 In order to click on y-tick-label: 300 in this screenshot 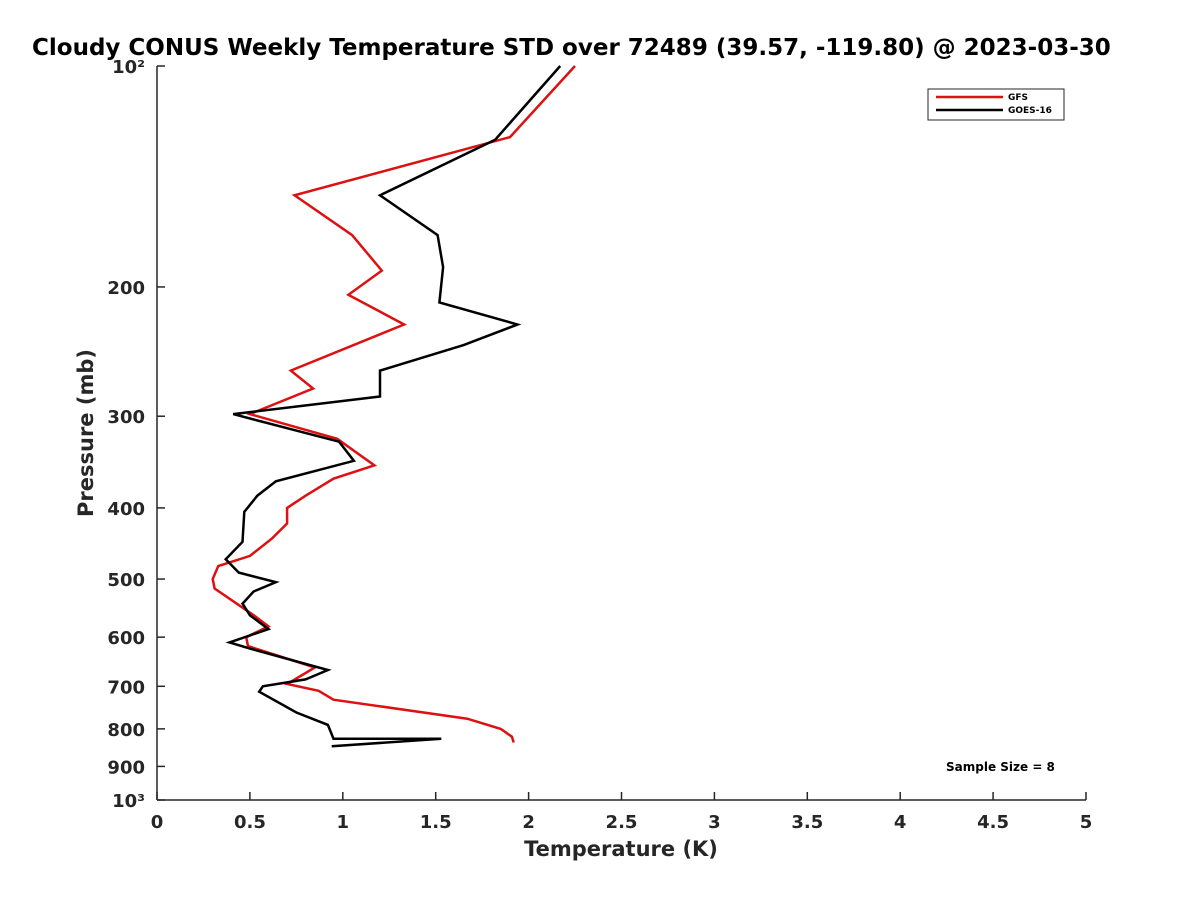, I will do `click(126, 417)`.